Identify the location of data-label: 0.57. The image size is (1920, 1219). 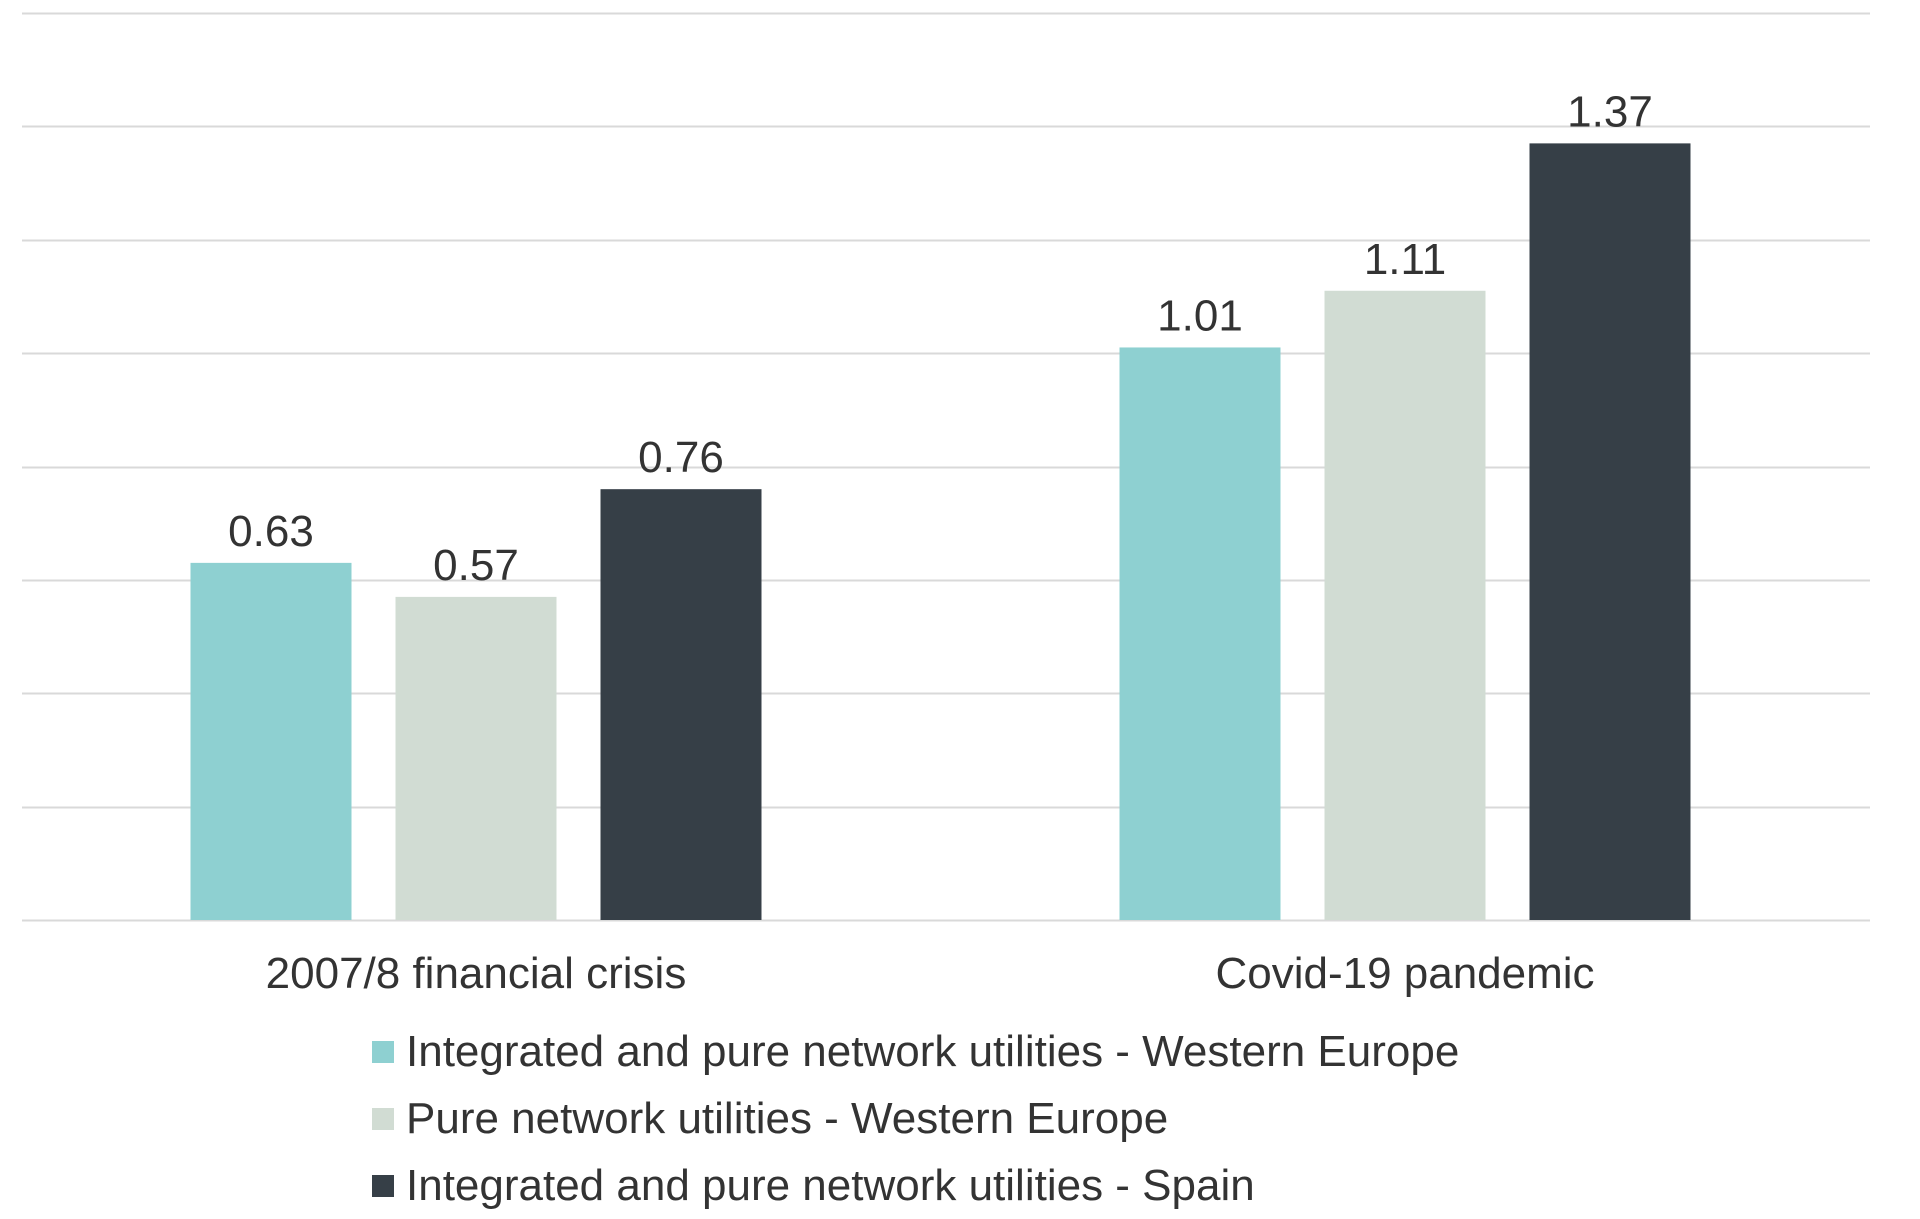
(476, 565).